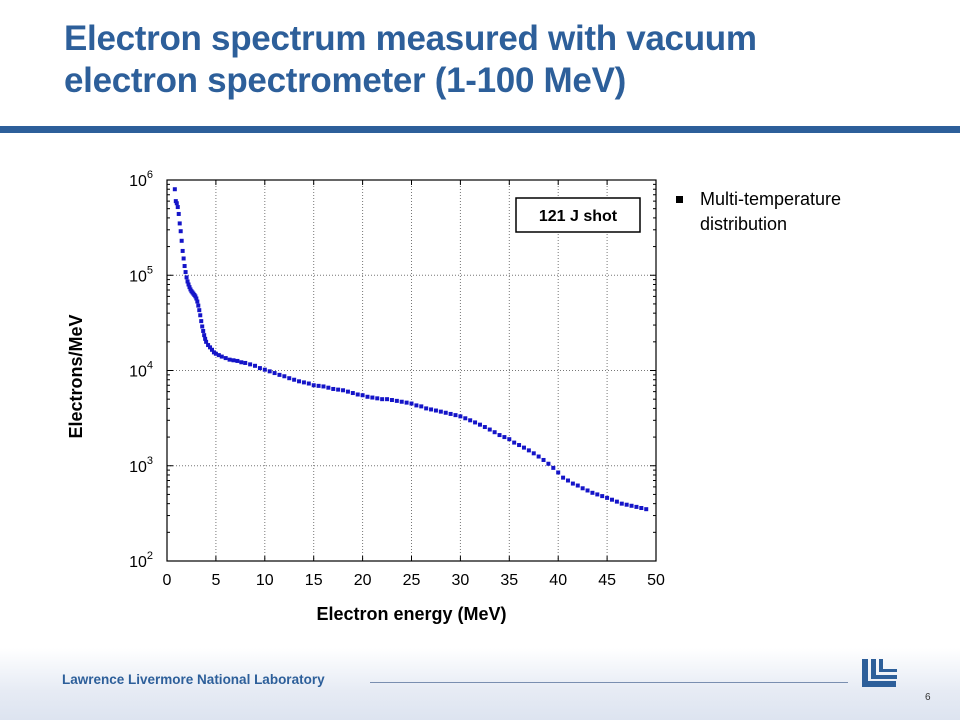 Image resolution: width=960 pixels, height=720 pixels. What do you see at coordinates (461, 580) in the screenshot?
I see `x-tick-label: 30` at bounding box center [461, 580].